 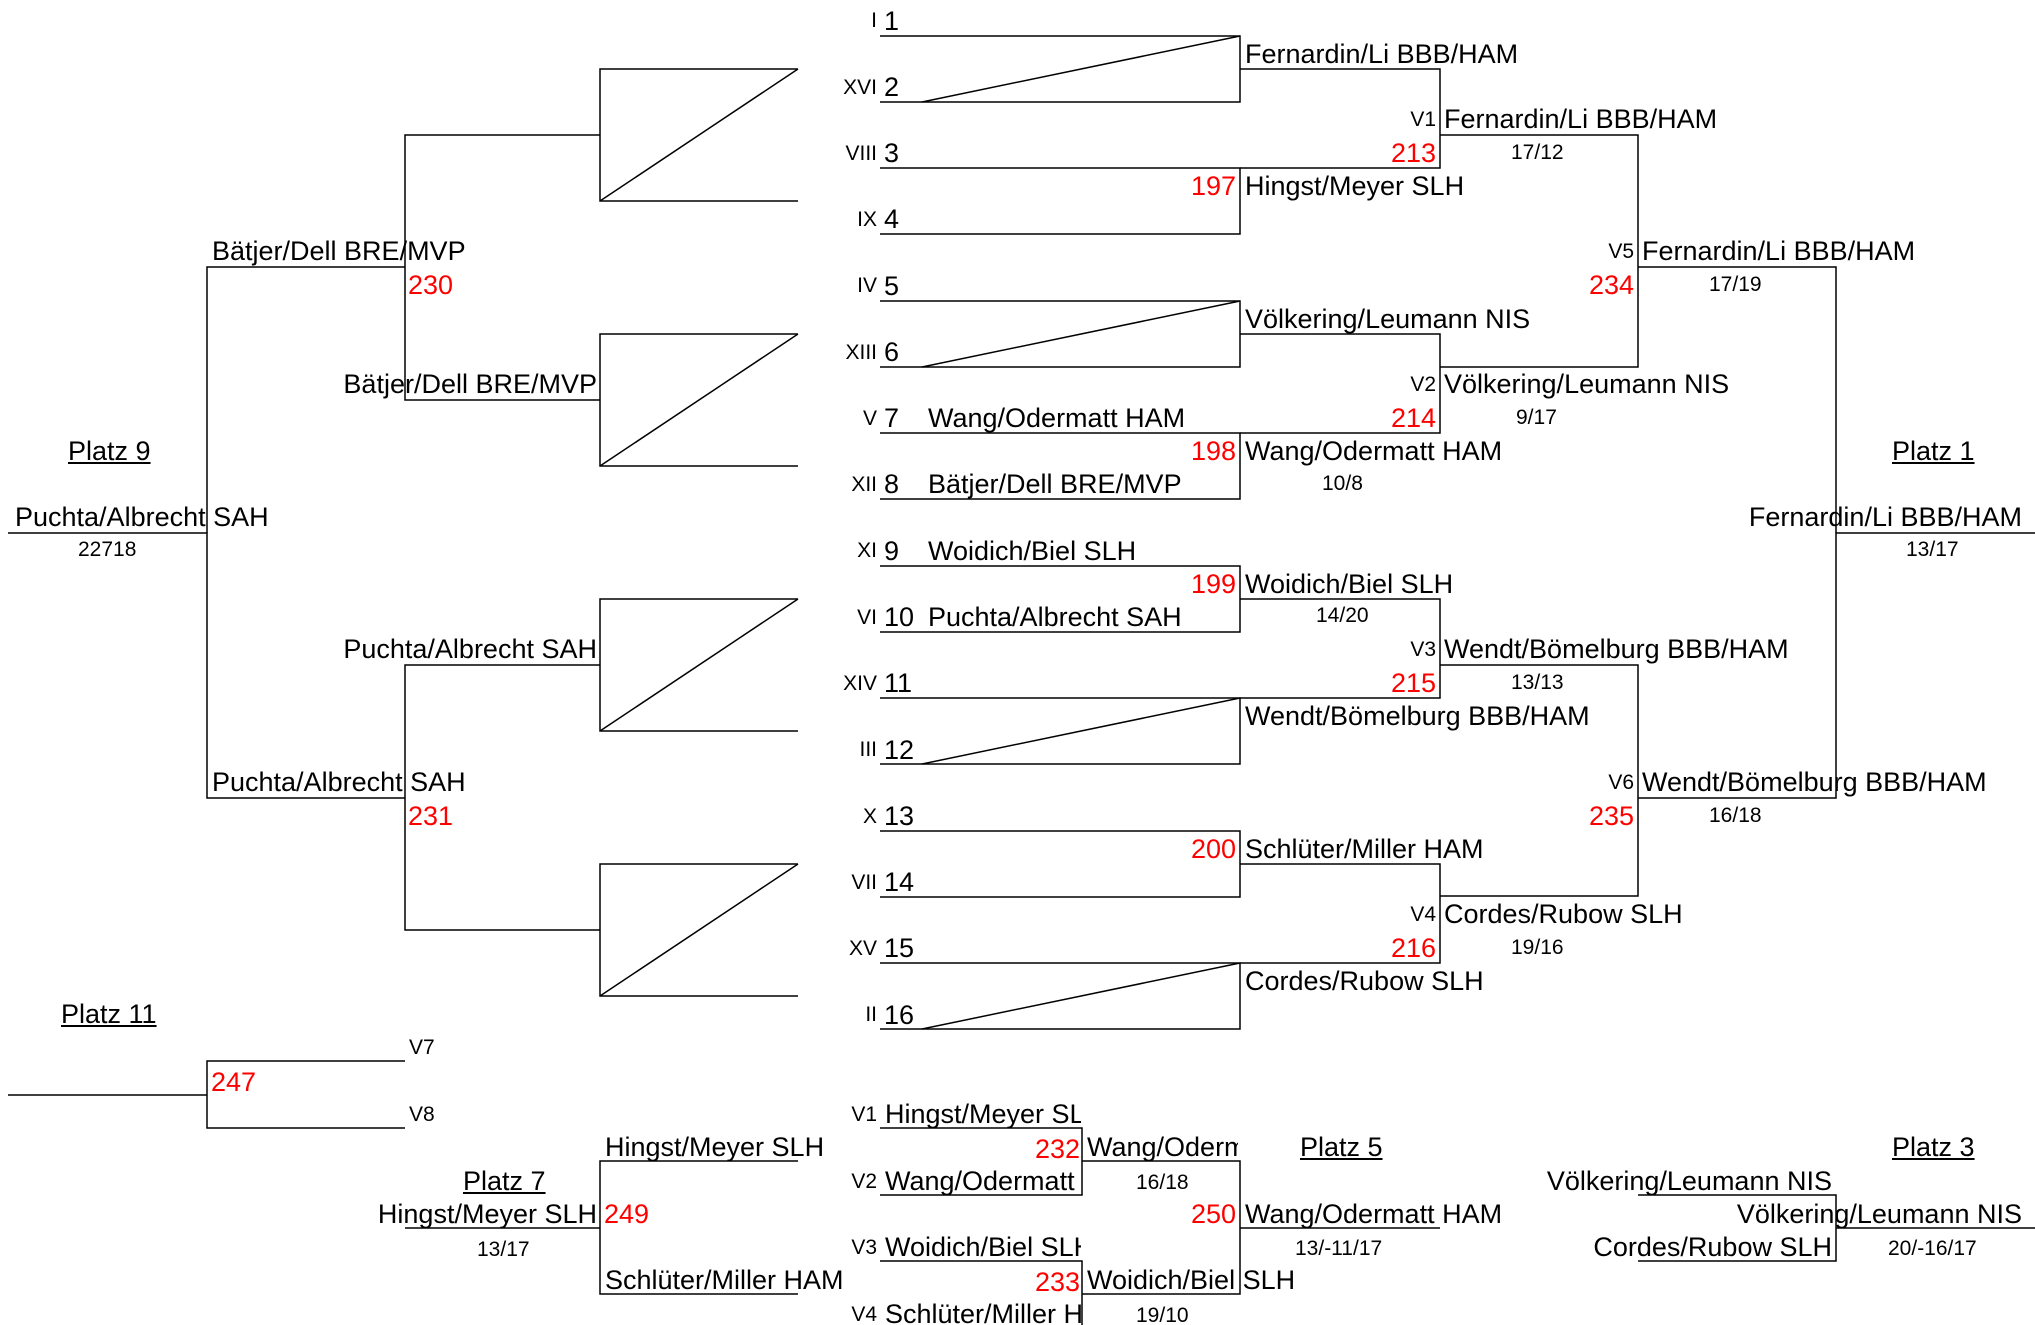 I want to click on platz3-header: Platz 3, so click(x=1933, y=1147).